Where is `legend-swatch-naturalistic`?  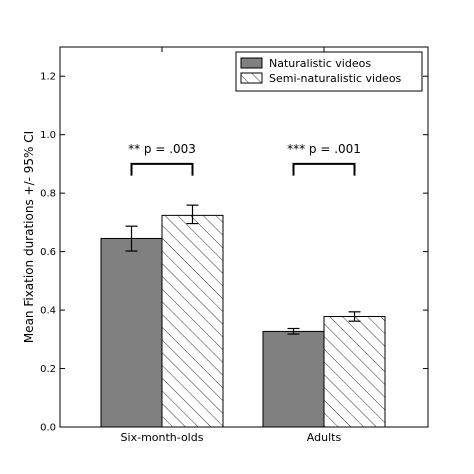
legend-swatch-naturalistic is located at coordinates (251, 63).